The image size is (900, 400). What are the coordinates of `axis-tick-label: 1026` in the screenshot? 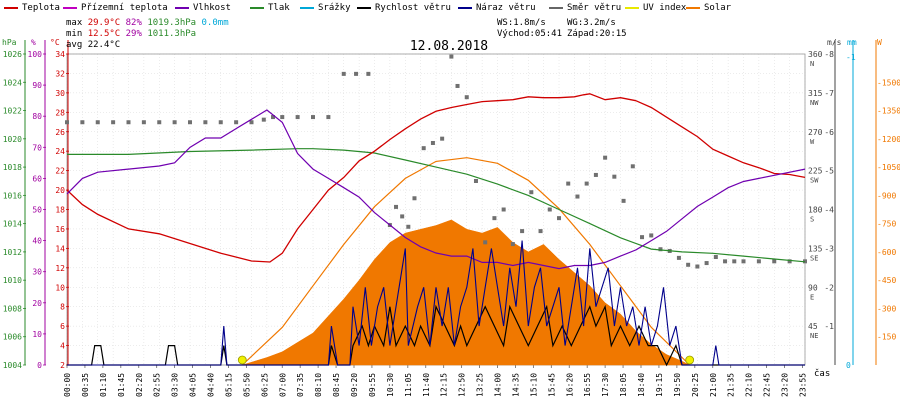 It's located at (12, 54).